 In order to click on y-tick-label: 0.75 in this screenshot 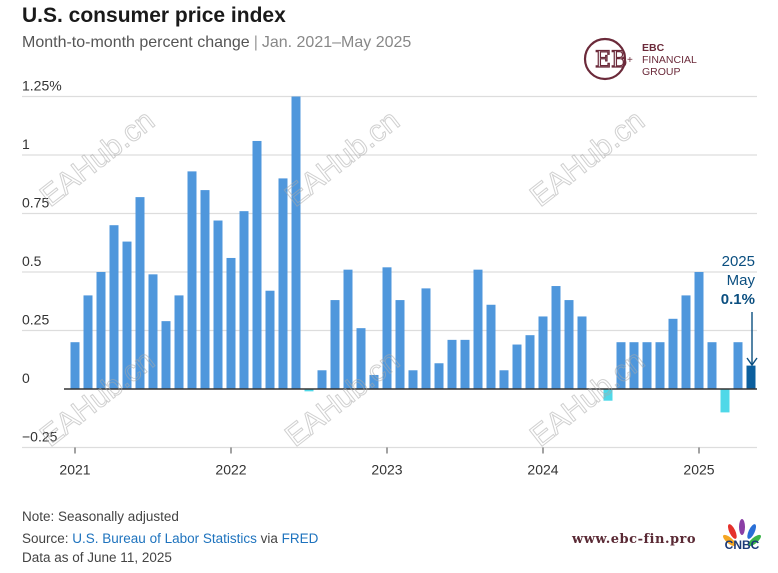, I will do `click(35, 203)`.